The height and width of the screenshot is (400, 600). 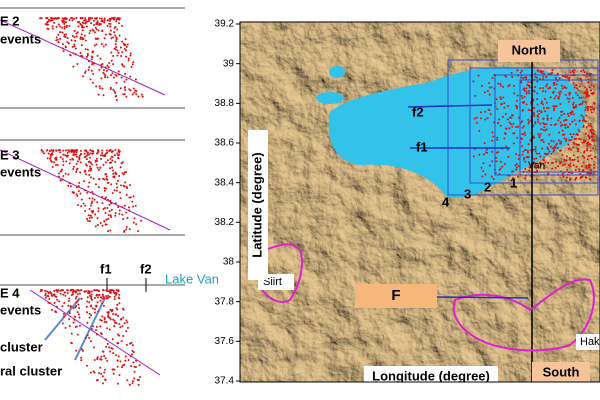 What do you see at coordinates (396, 296) in the screenshot?
I see `label-box` at bounding box center [396, 296].